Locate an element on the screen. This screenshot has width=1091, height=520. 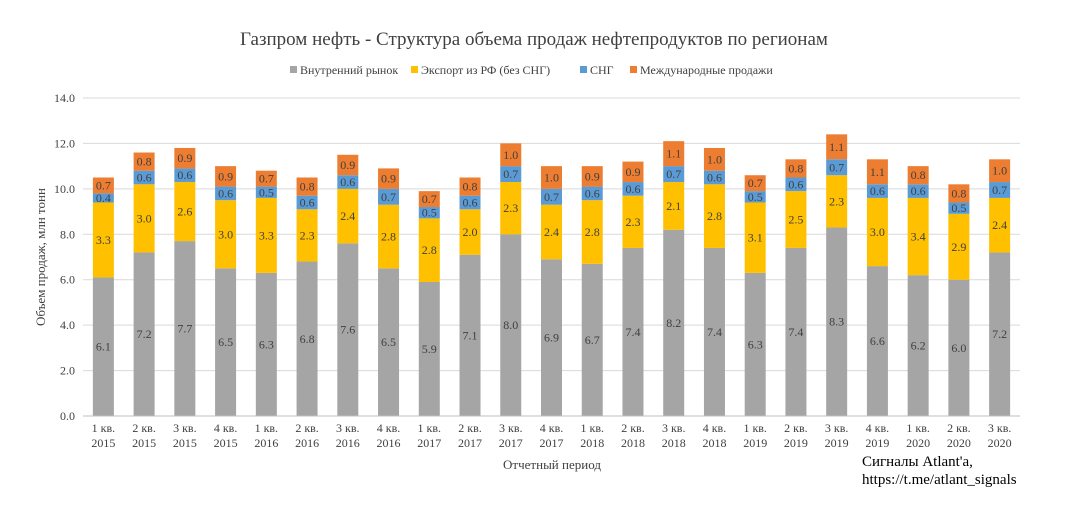
data-label: 7.4 is located at coordinates (714, 332).